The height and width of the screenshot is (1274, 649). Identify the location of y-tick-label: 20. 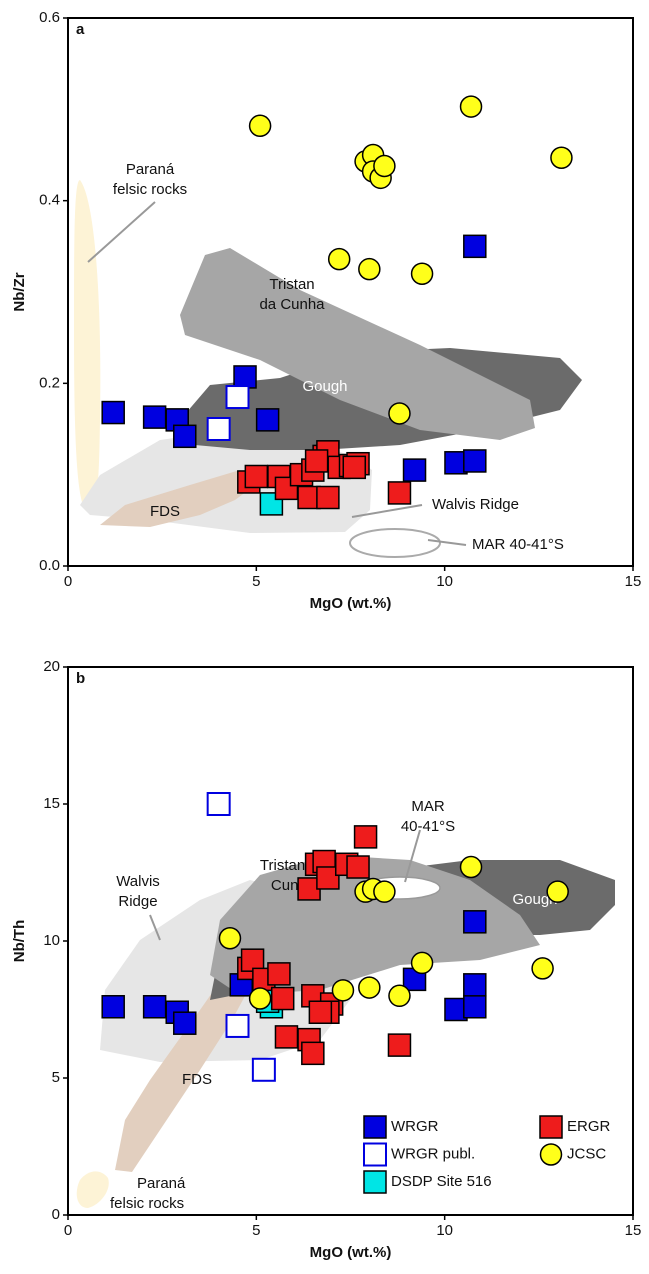
(51, 666).